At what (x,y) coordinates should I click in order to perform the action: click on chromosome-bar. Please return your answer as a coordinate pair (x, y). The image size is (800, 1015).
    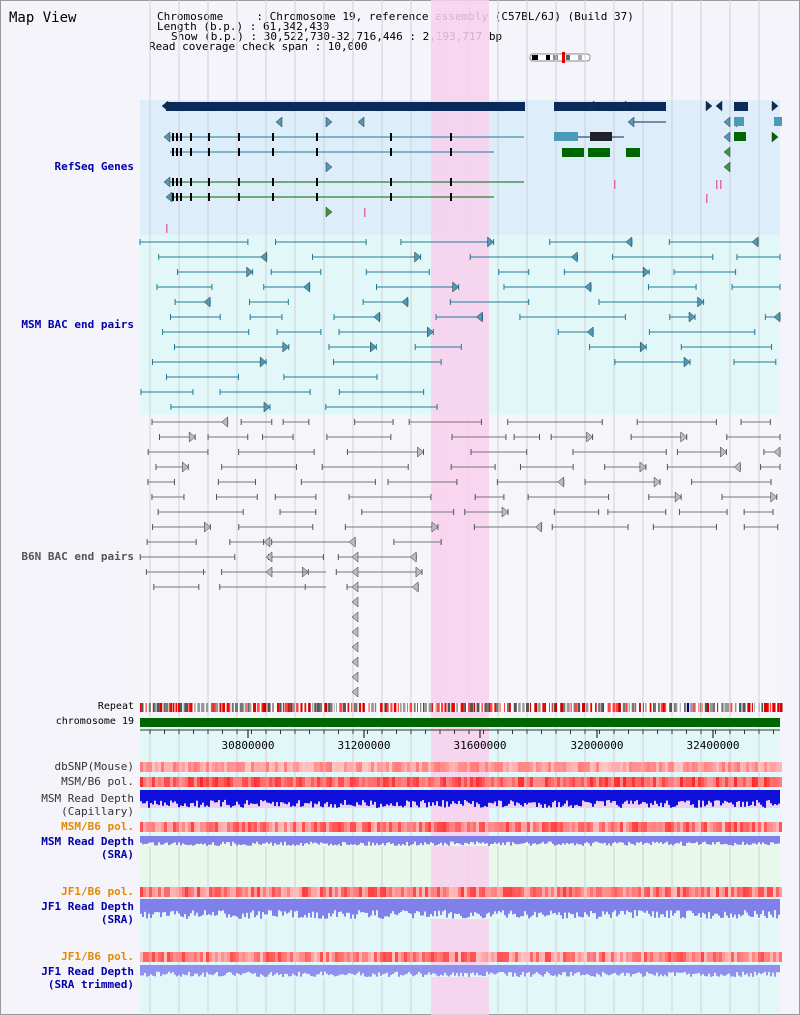
    Looking at the image, I should click on (460, 722).